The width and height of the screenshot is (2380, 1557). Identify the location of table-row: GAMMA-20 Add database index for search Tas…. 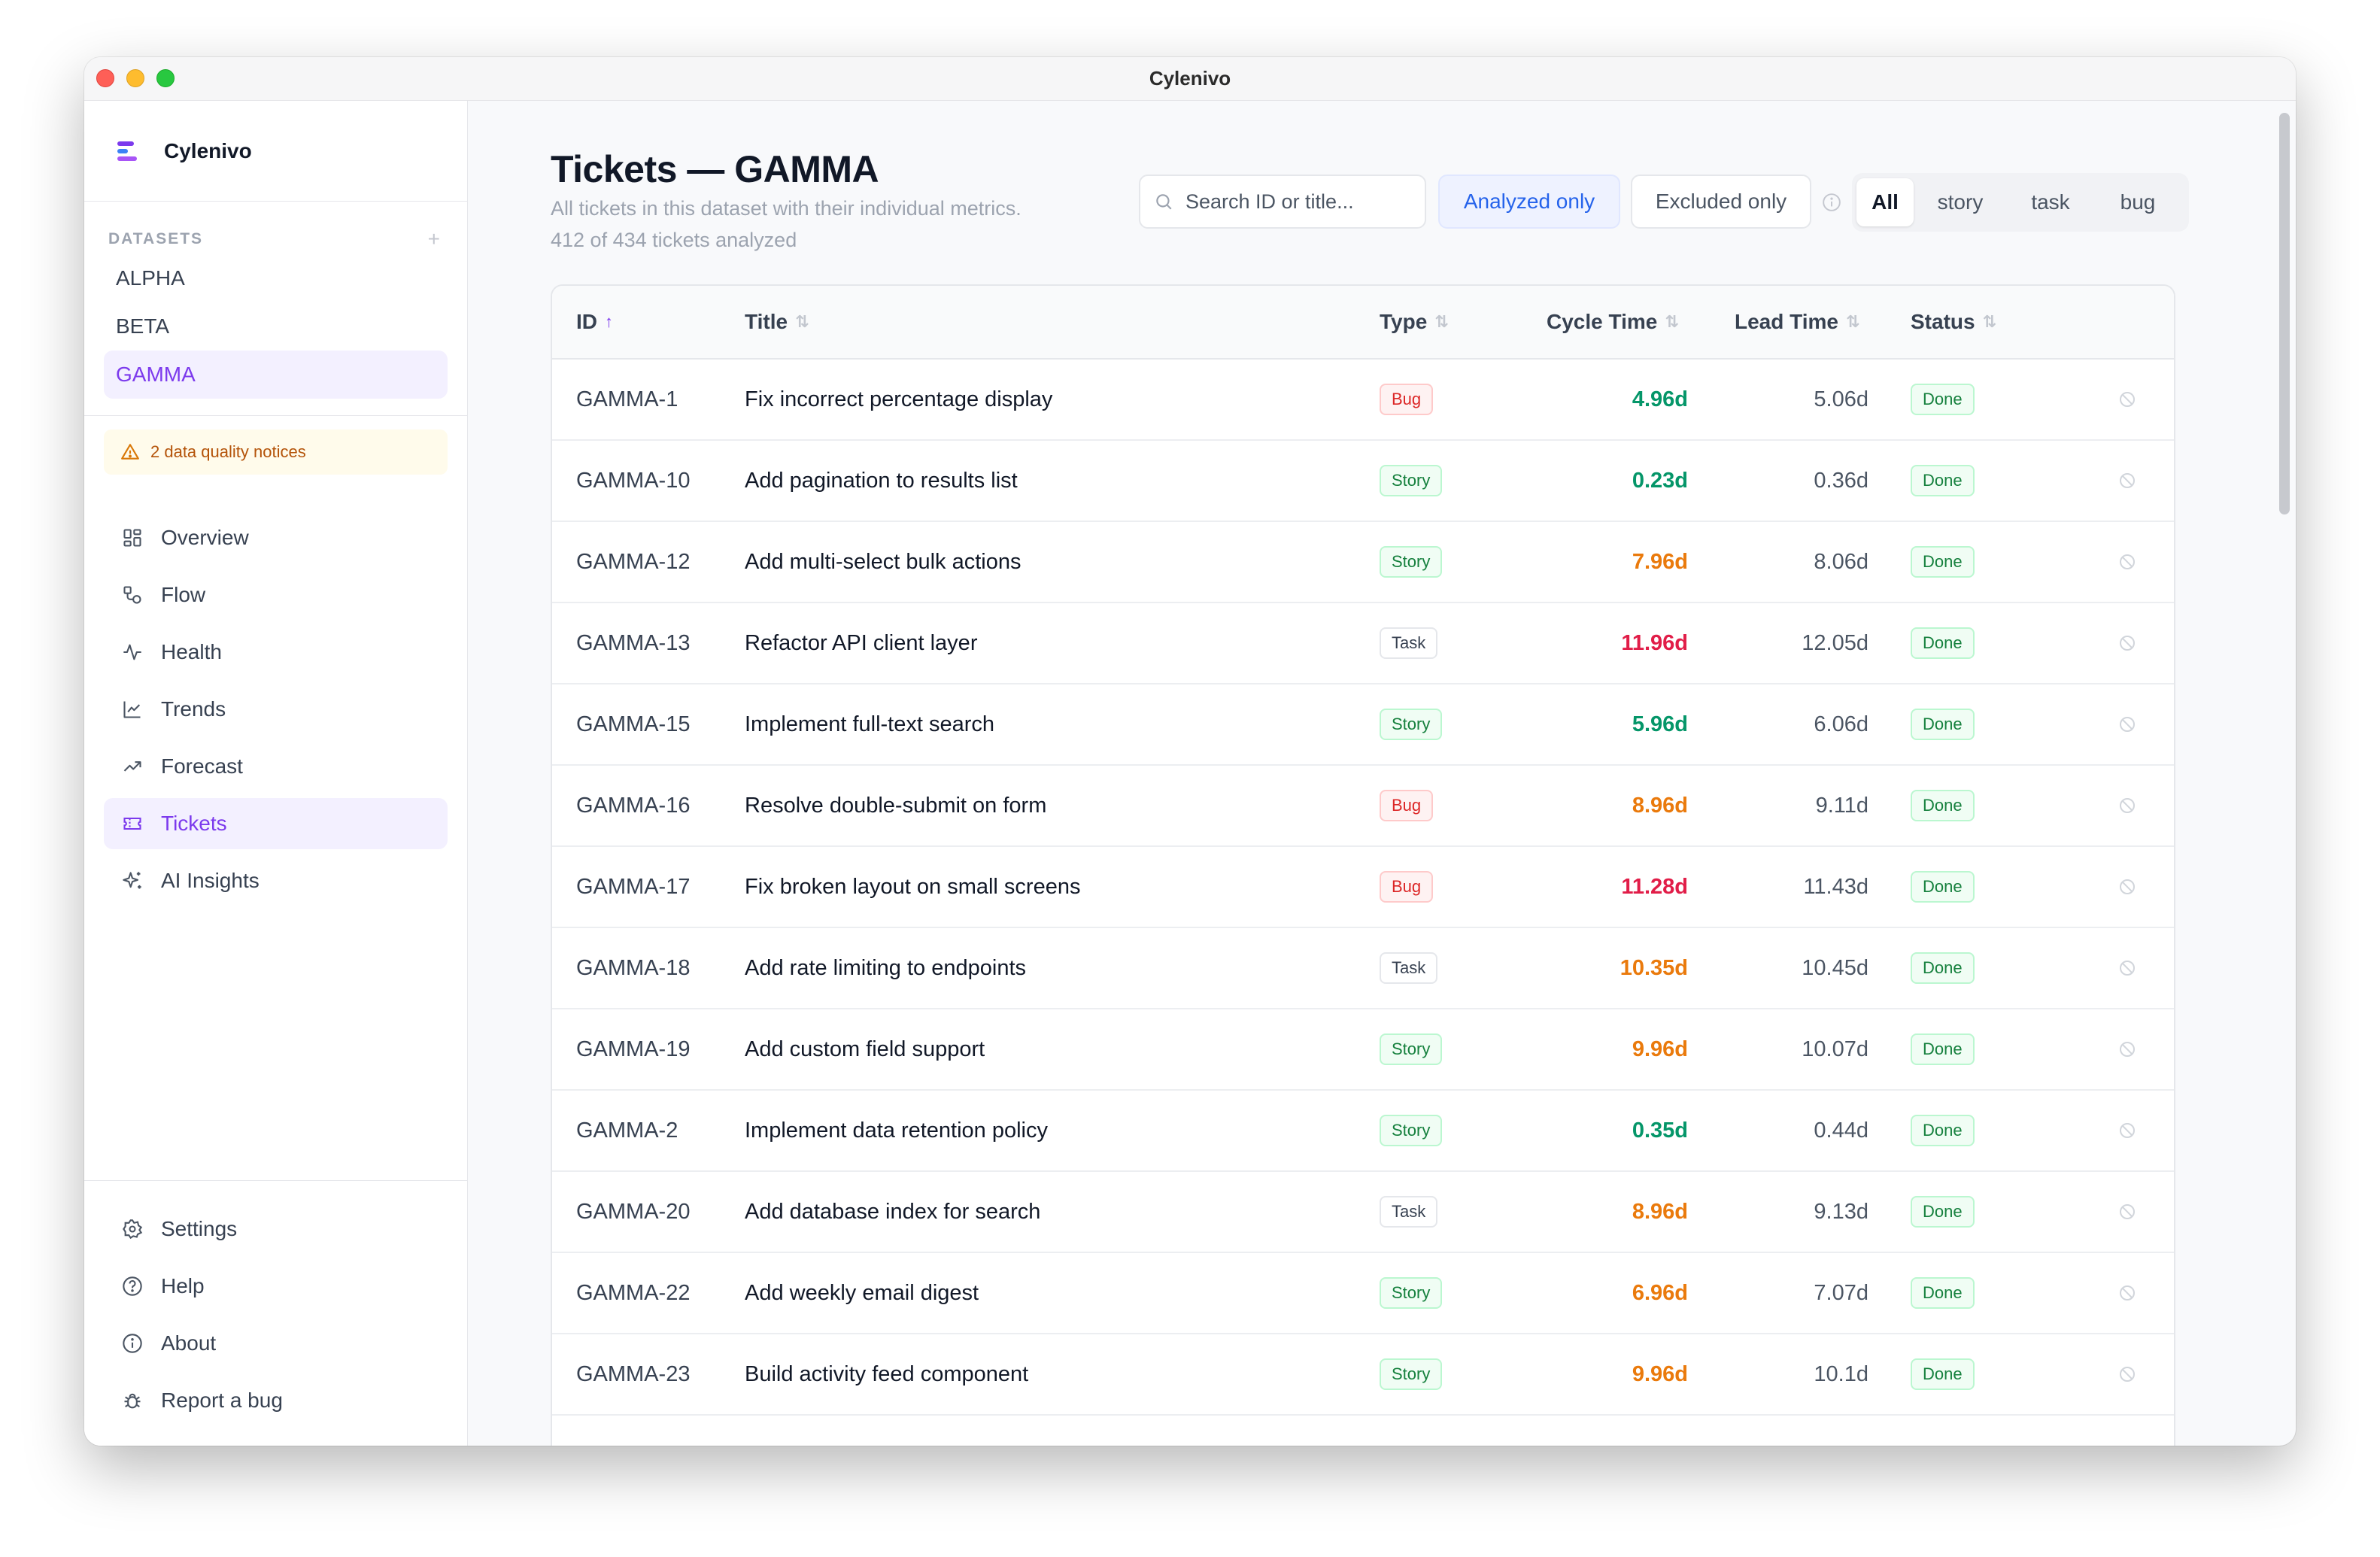
(1363, 1212).